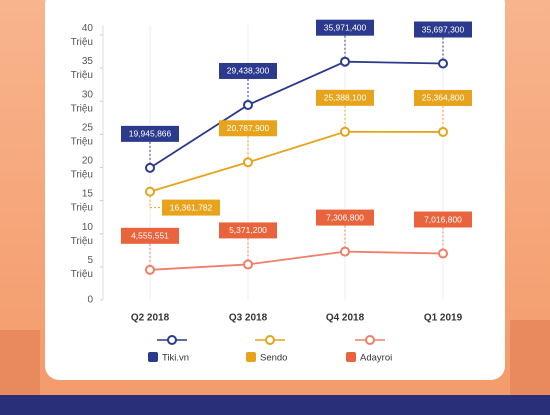 This screenshot has width=550, height=415. Describe the element at coordinates (82, 134) in the screenshot. I see `y-tick-label: 25 Triệu` at that location.